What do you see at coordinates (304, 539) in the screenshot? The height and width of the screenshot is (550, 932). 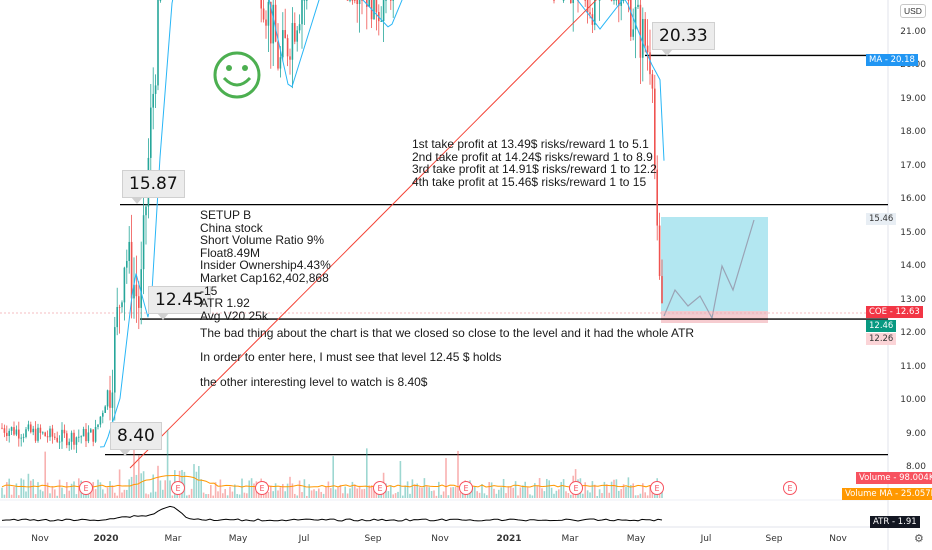 I see `date-tick-label: Jul` at bounding box center [304, 539].